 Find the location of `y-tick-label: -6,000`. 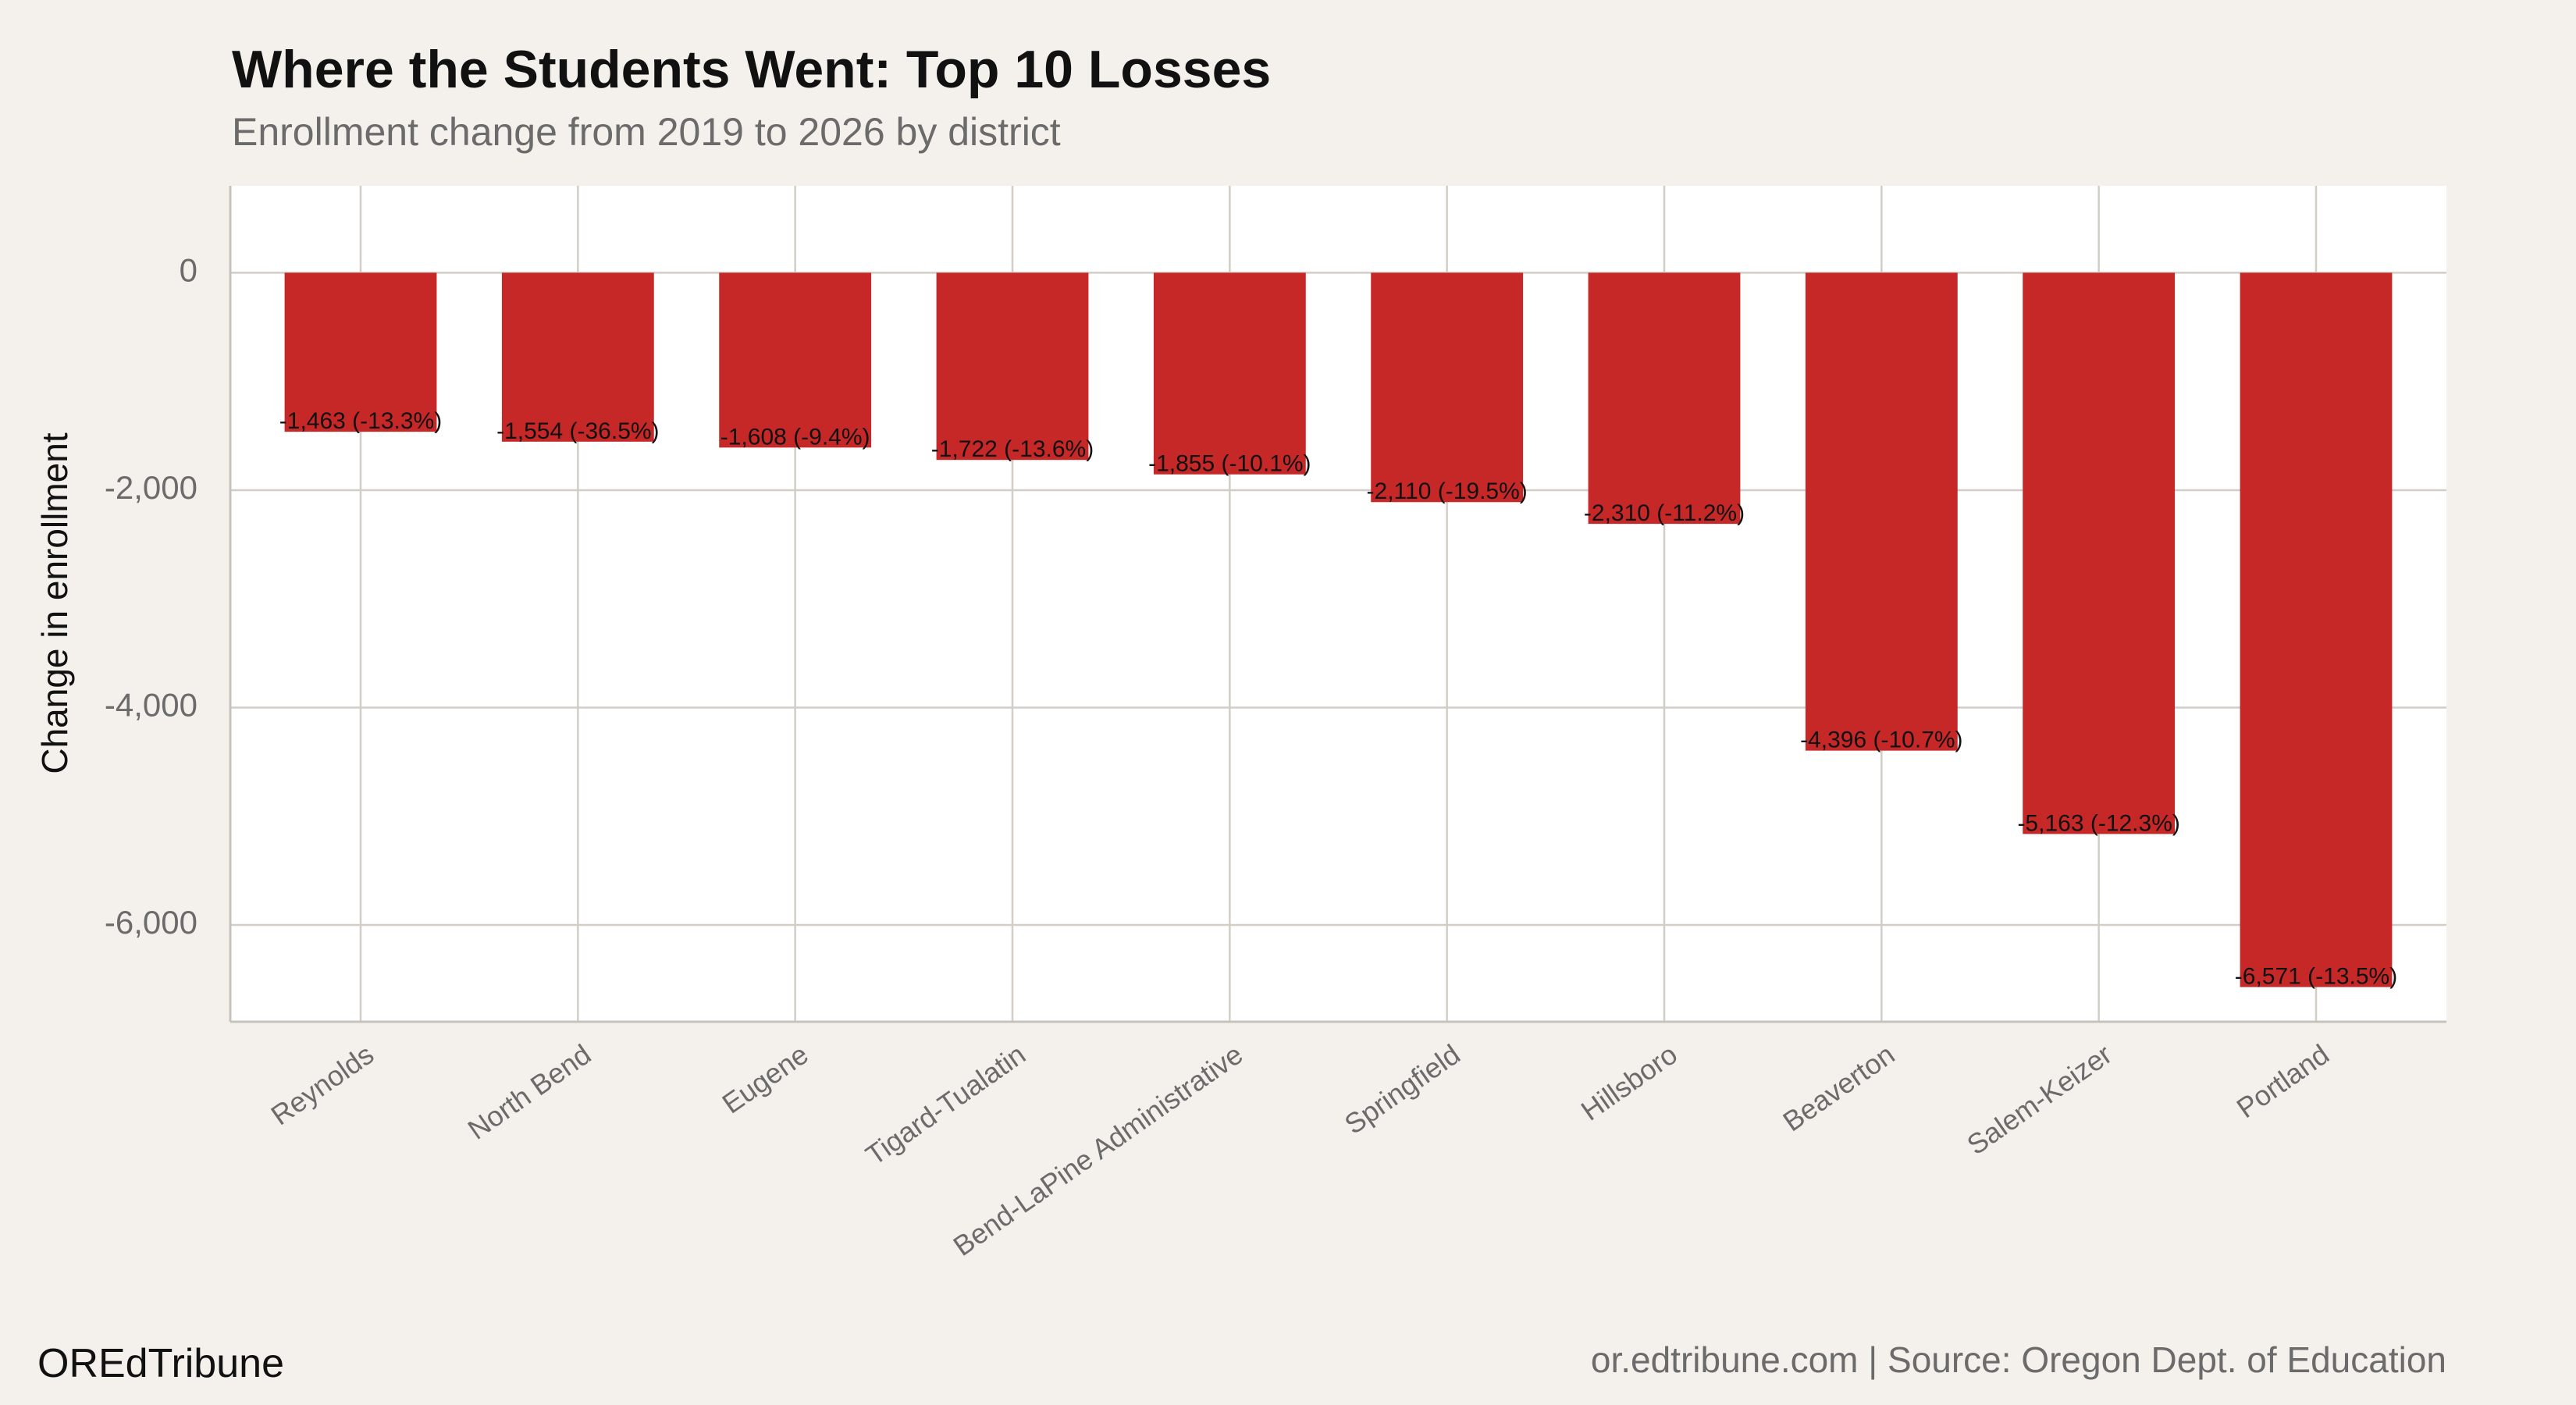

y-tick-label: -6,000 is located at coordinates (151, 923).